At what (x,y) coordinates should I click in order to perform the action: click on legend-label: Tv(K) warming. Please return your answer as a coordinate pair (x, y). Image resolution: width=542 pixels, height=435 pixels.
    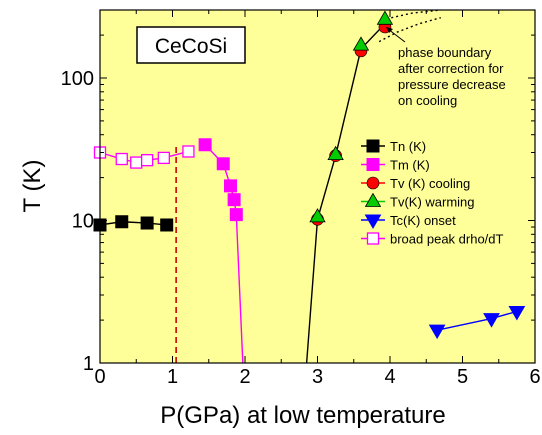
    Looking at the image, I should click on (432, 202).